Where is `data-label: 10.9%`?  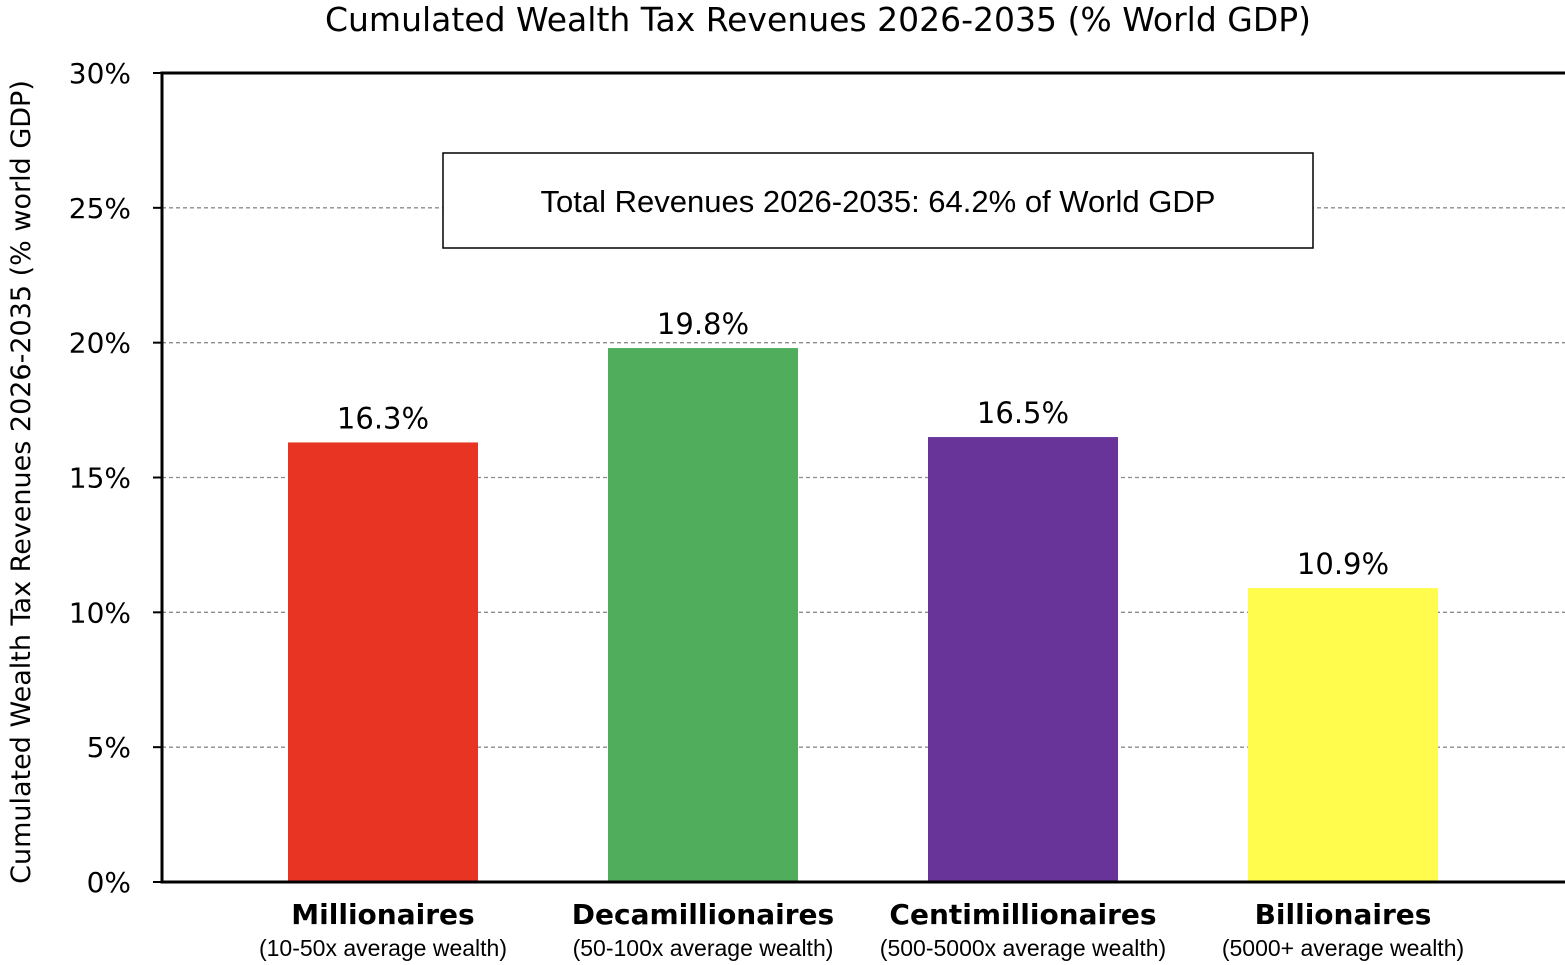 data-label: 10.9% is located at coordinates (1343, 564).